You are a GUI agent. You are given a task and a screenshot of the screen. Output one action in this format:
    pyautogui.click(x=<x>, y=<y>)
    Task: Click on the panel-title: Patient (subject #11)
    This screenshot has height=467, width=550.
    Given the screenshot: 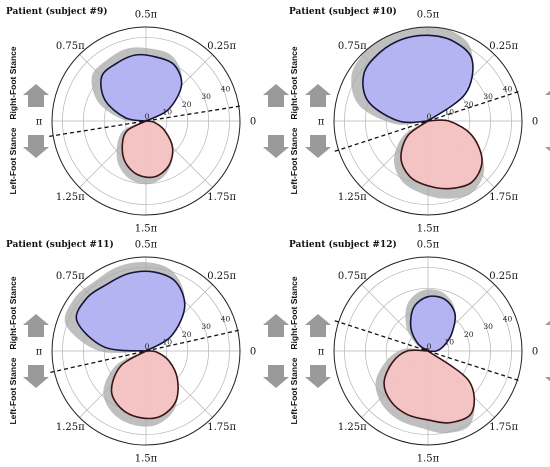 What is the action you would take?
    pyautogui.click(x=60, y=244)
    